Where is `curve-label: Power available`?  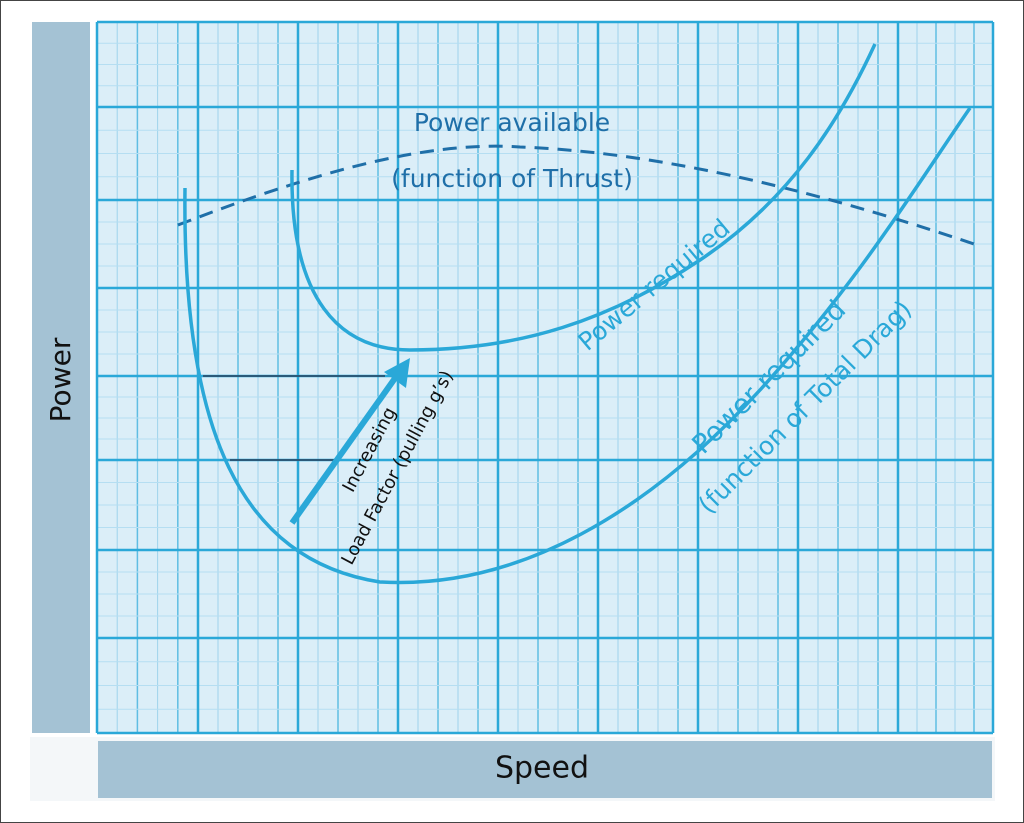
curve-label: Power available is located at coordinates (512, 122).